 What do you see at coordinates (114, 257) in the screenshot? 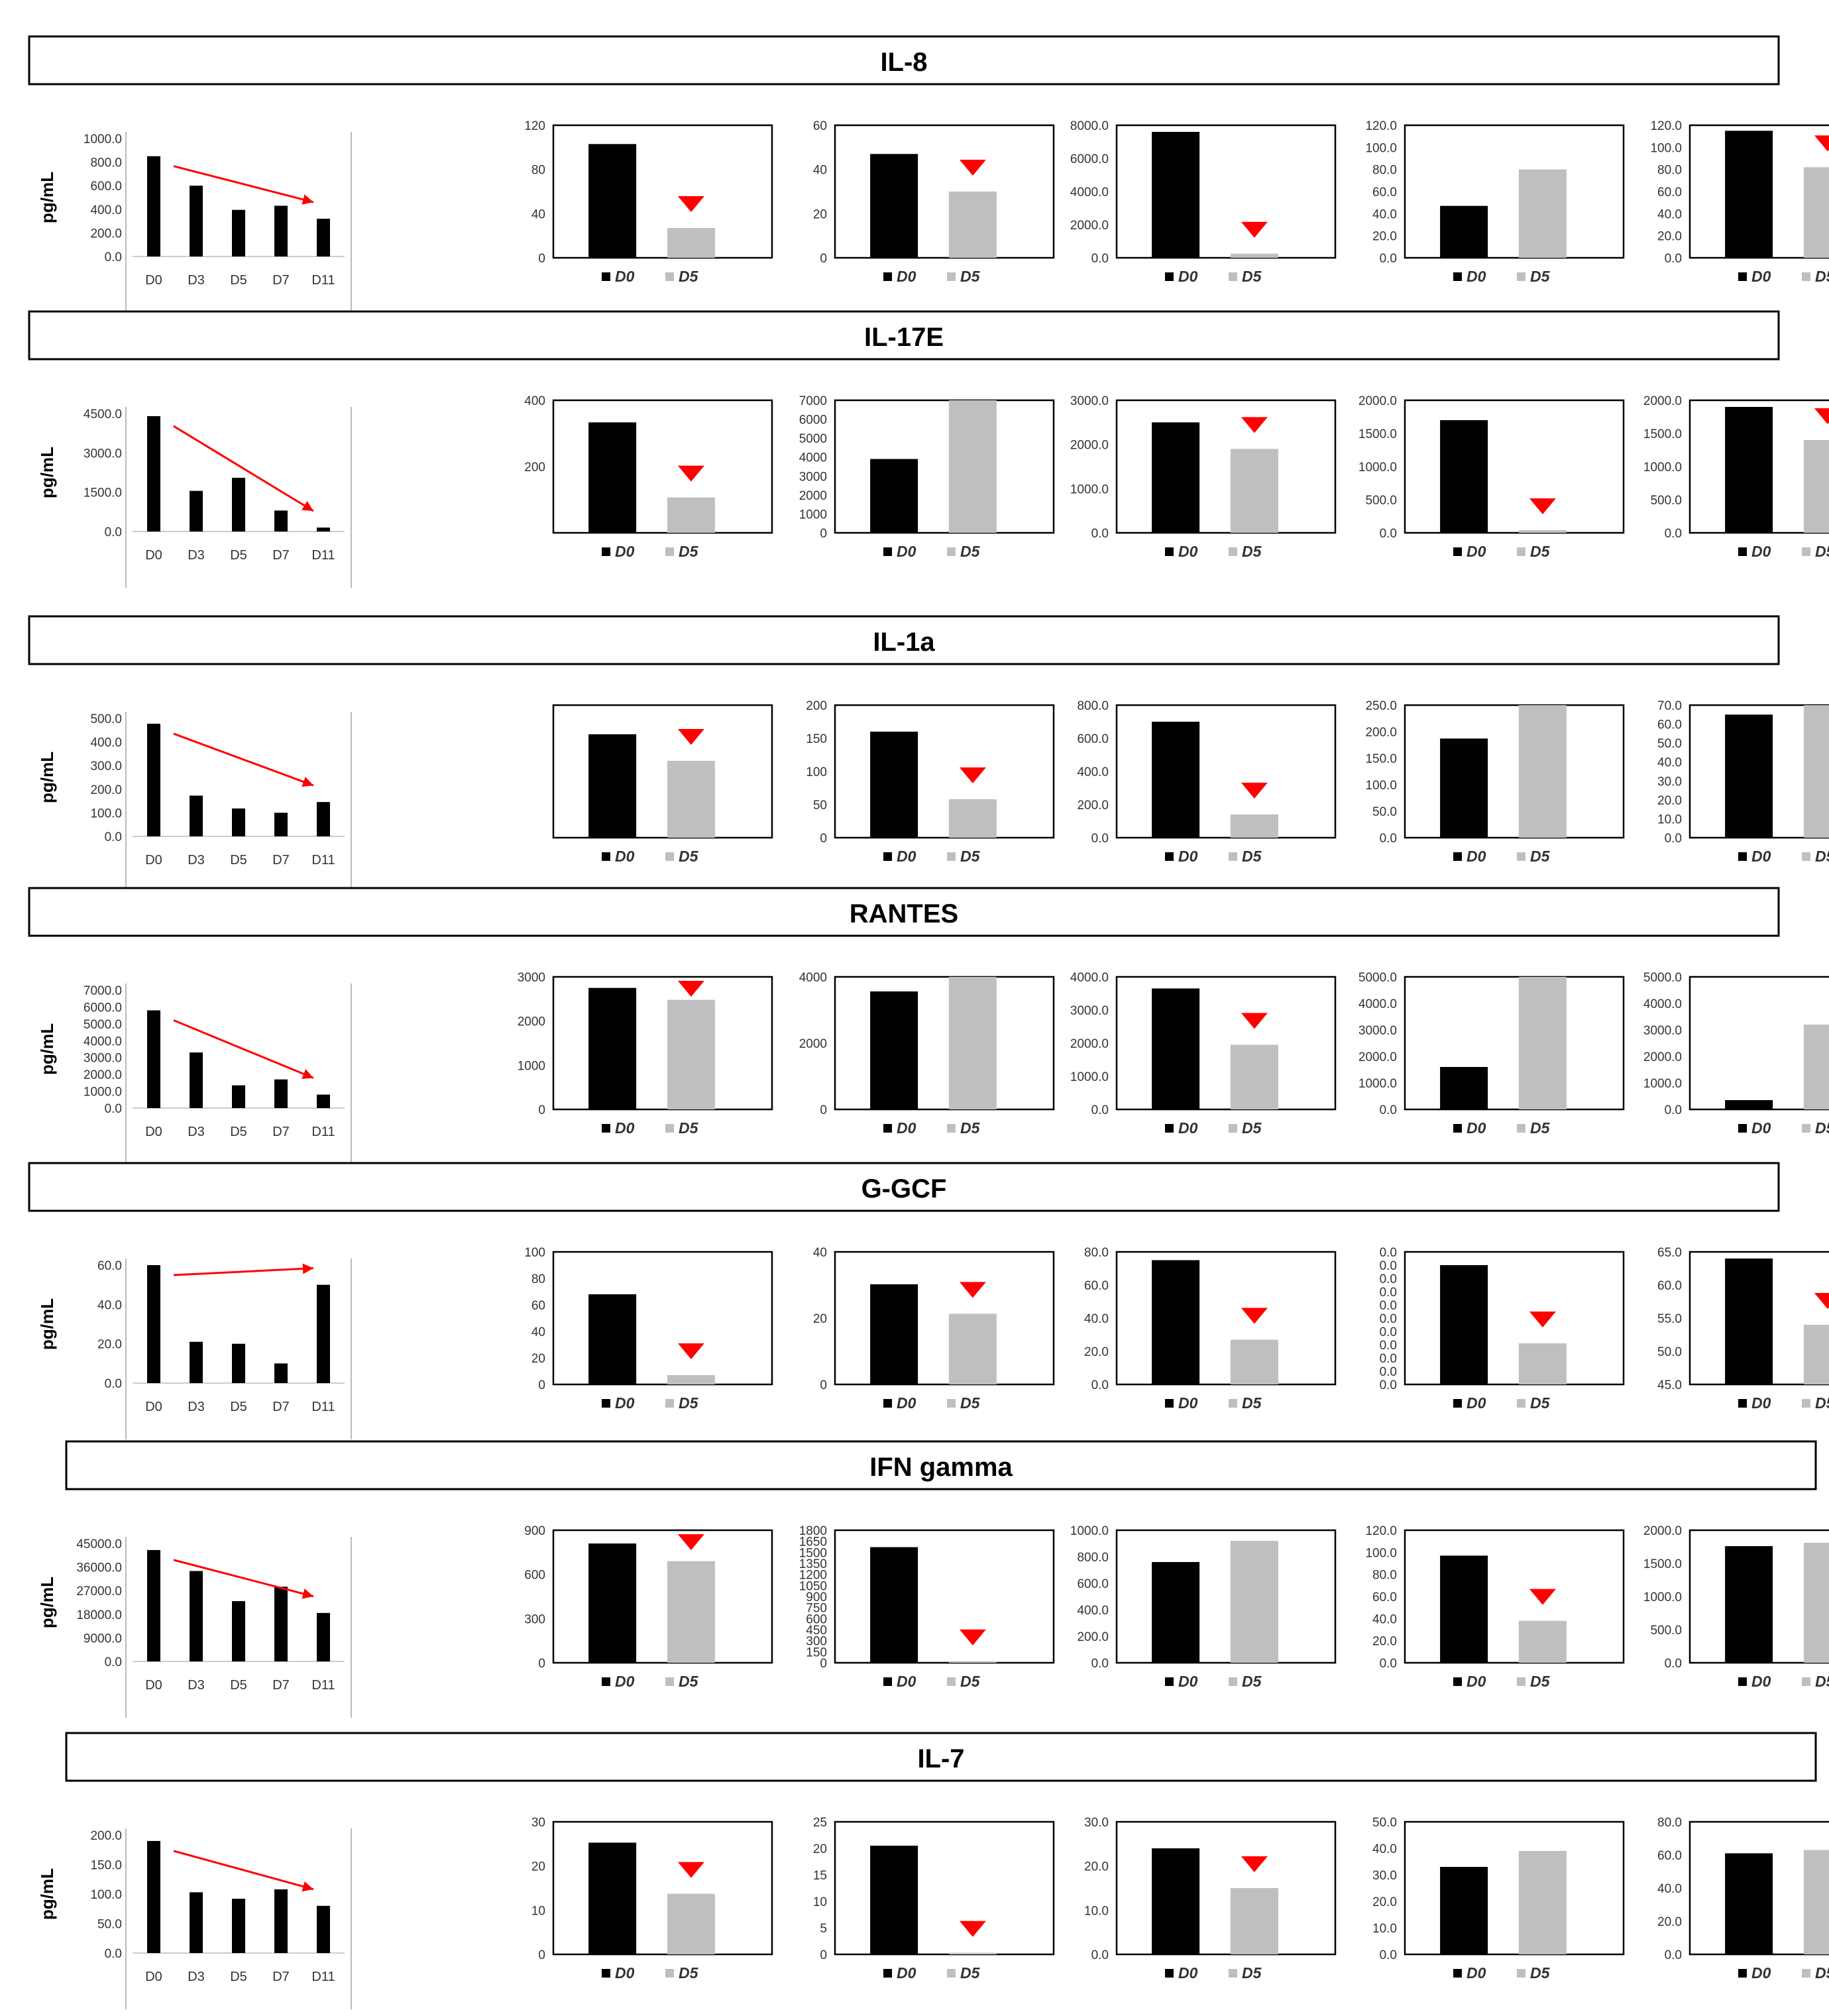
I see `timecourse-ytick: 0.0` at bounding box center [114, 257].